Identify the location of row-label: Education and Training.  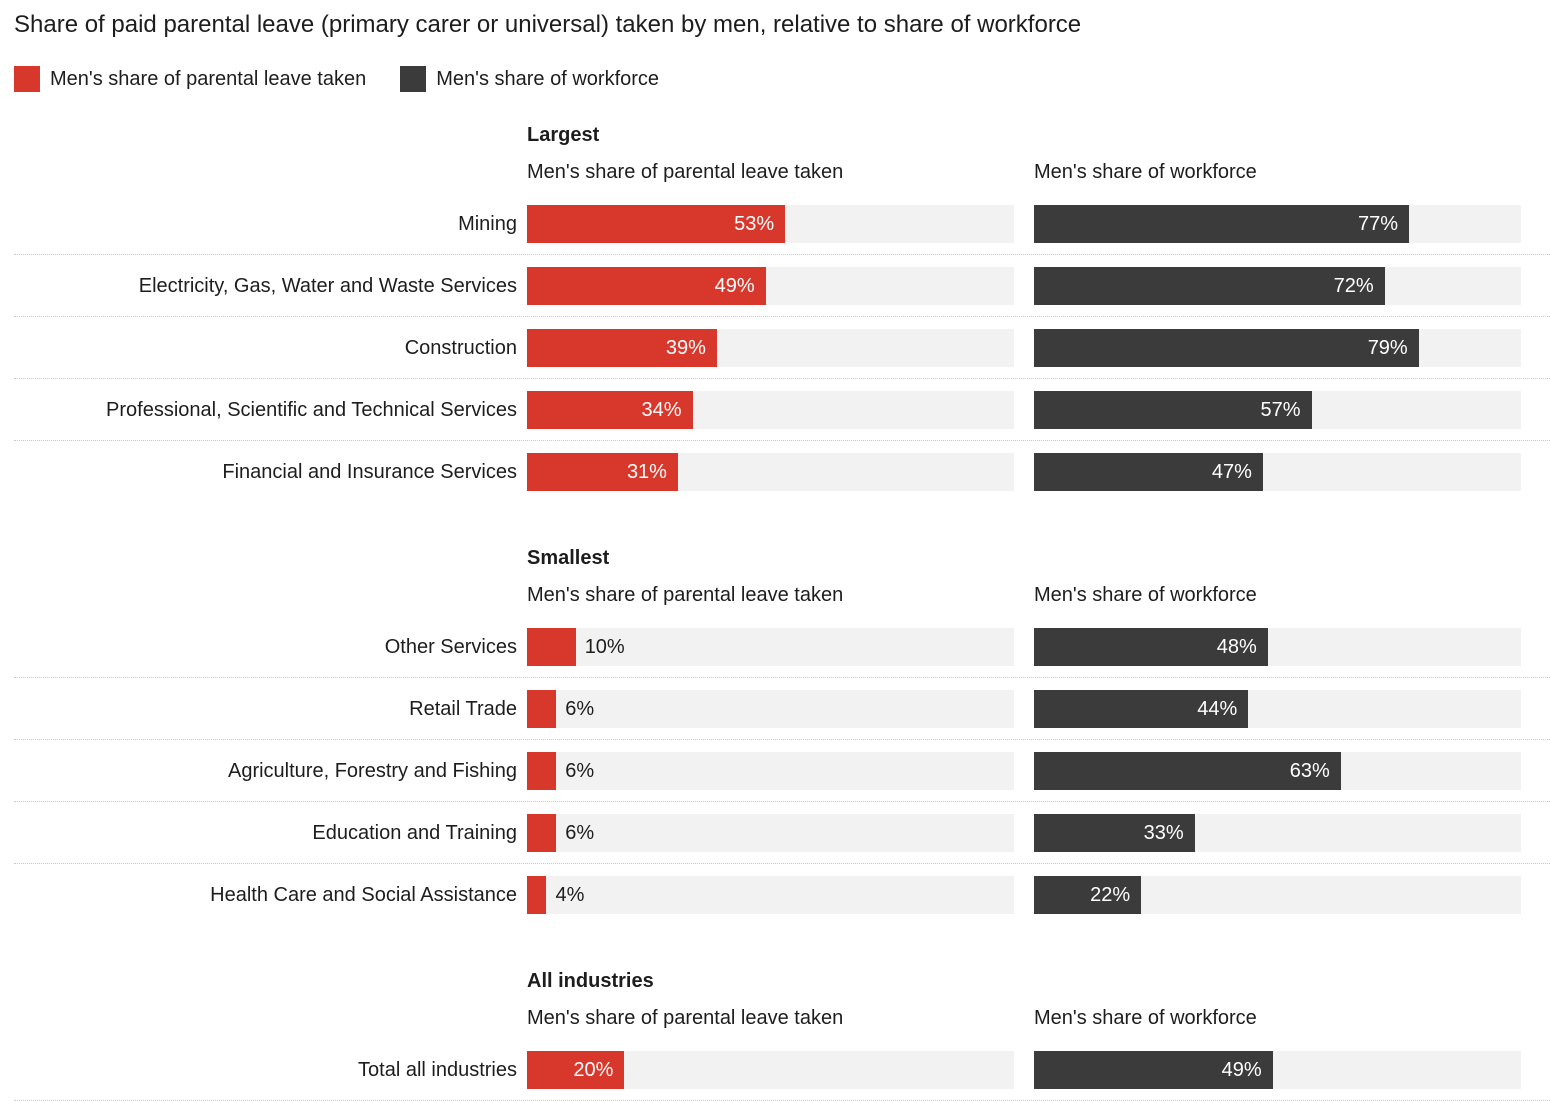
(414, 832).